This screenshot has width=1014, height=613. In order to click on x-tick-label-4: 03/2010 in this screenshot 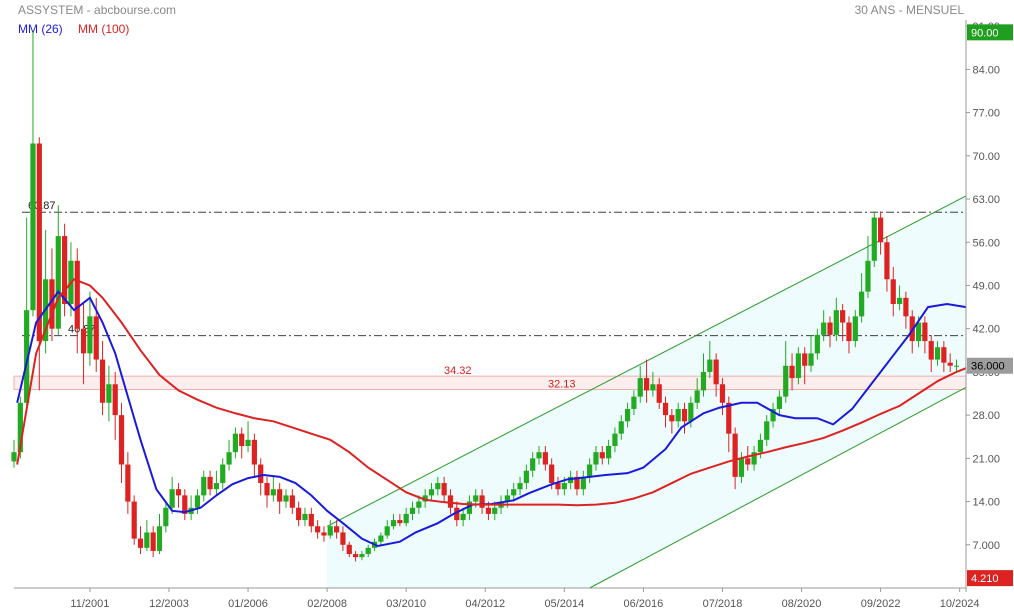, I will do `click(406, 604)`.